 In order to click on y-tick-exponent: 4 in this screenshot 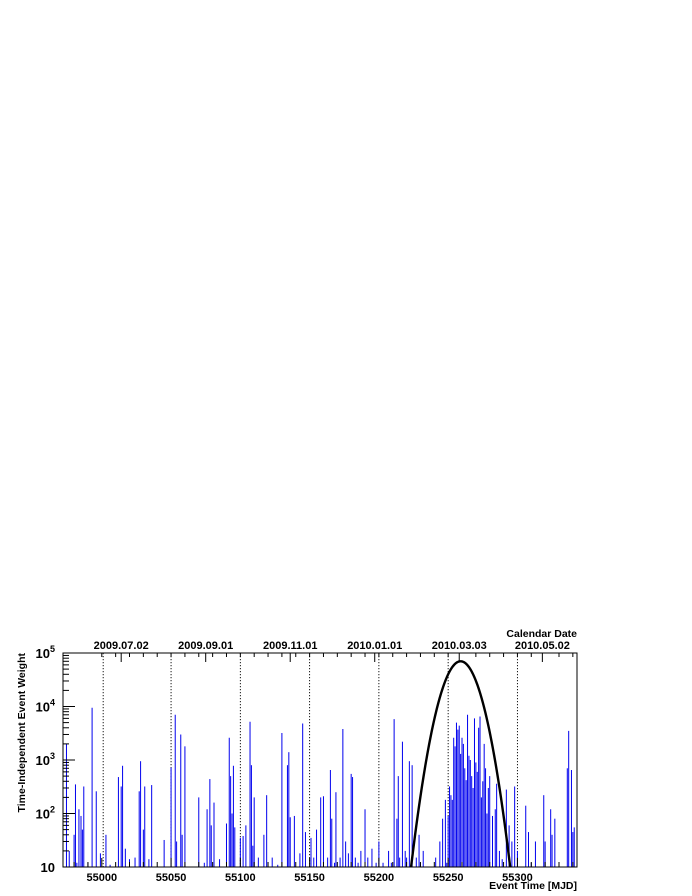, I will do `click(52, 703)`.